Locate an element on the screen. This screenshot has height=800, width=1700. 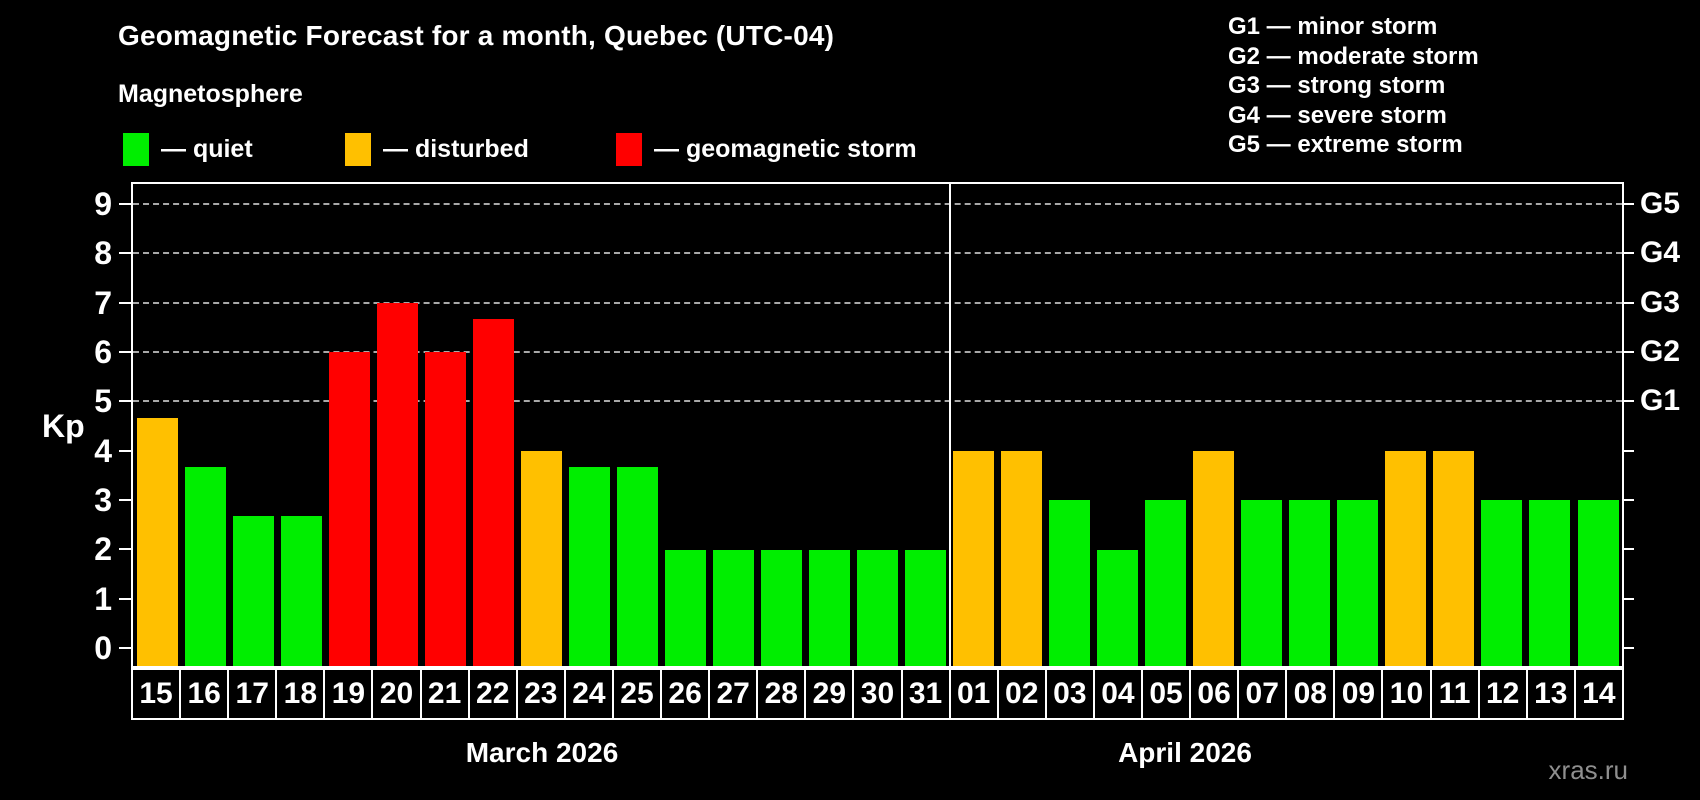
watermark: xras.ru is located at coordinates (1588, 770).